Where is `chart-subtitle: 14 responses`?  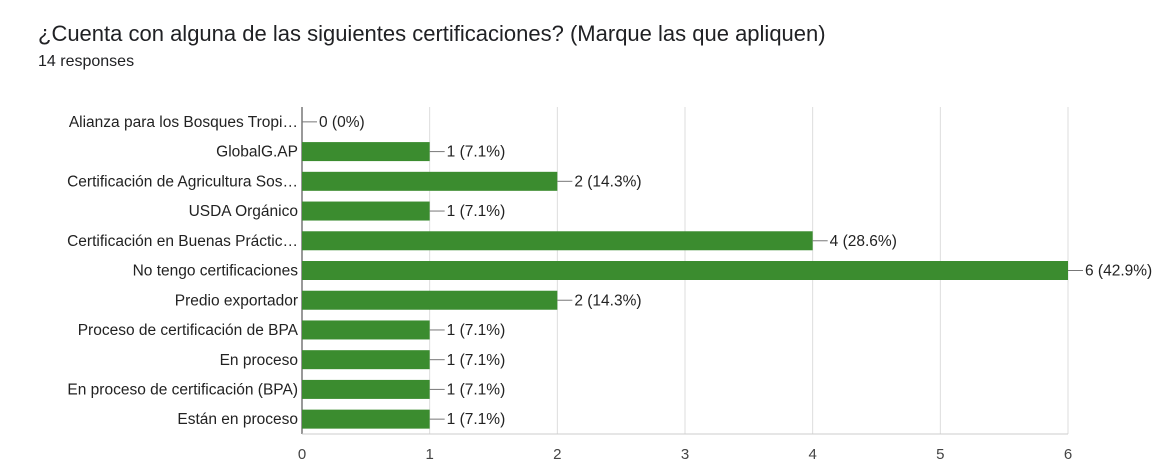 chart-subtitle: 14 responses is located at coordinates (86, 61).